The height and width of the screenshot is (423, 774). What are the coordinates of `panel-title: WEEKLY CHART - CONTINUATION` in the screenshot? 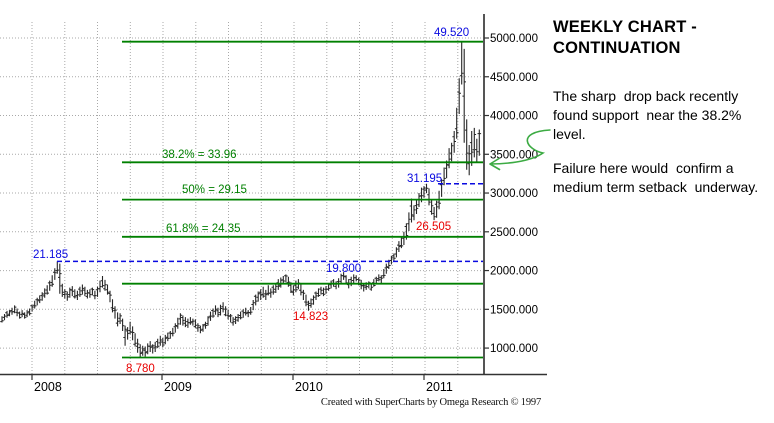 It's located at (625, 37).